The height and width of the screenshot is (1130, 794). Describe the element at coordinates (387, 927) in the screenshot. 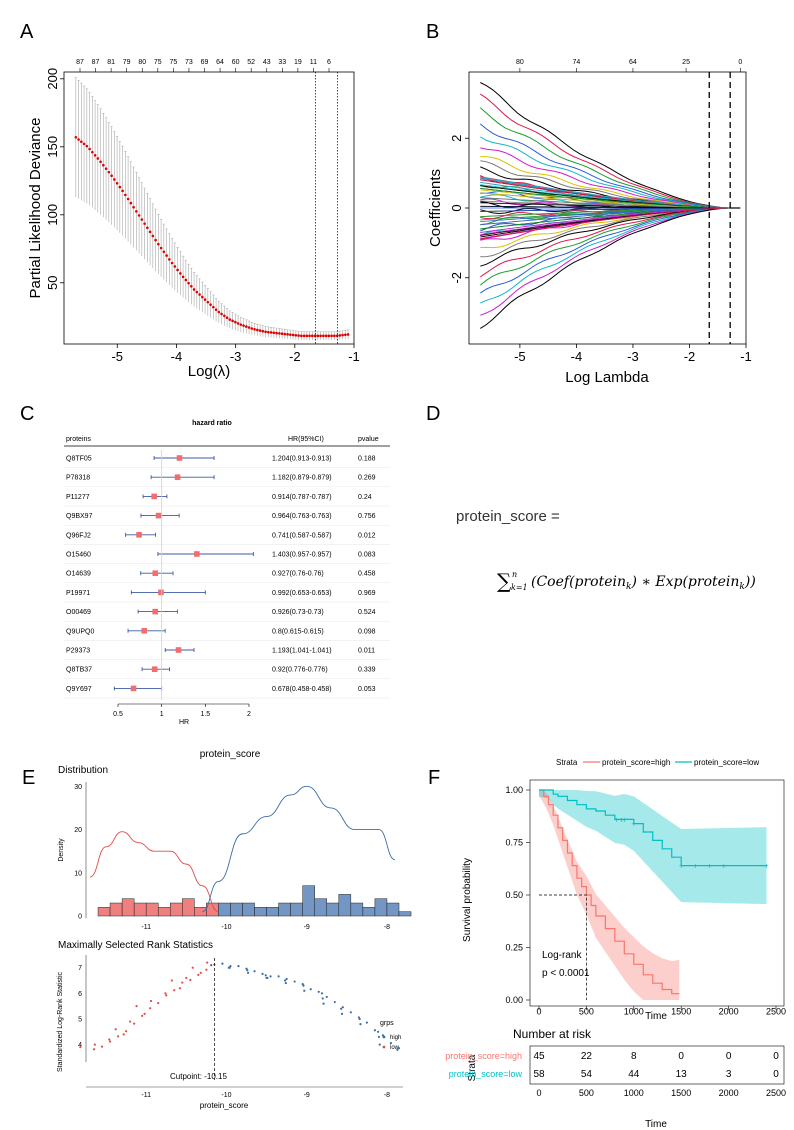

I see `panel-e-density-xtick-label: -8` at that location.